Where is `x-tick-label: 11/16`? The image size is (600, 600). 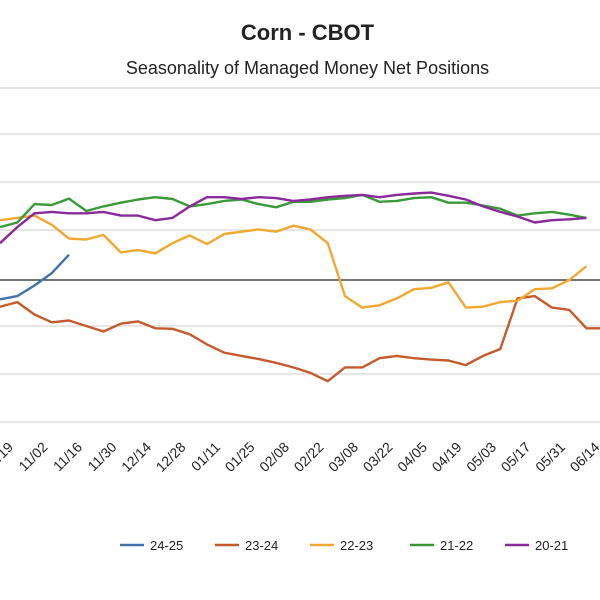
x-tick-label: 11/16 is located at coordinates (68, 457).